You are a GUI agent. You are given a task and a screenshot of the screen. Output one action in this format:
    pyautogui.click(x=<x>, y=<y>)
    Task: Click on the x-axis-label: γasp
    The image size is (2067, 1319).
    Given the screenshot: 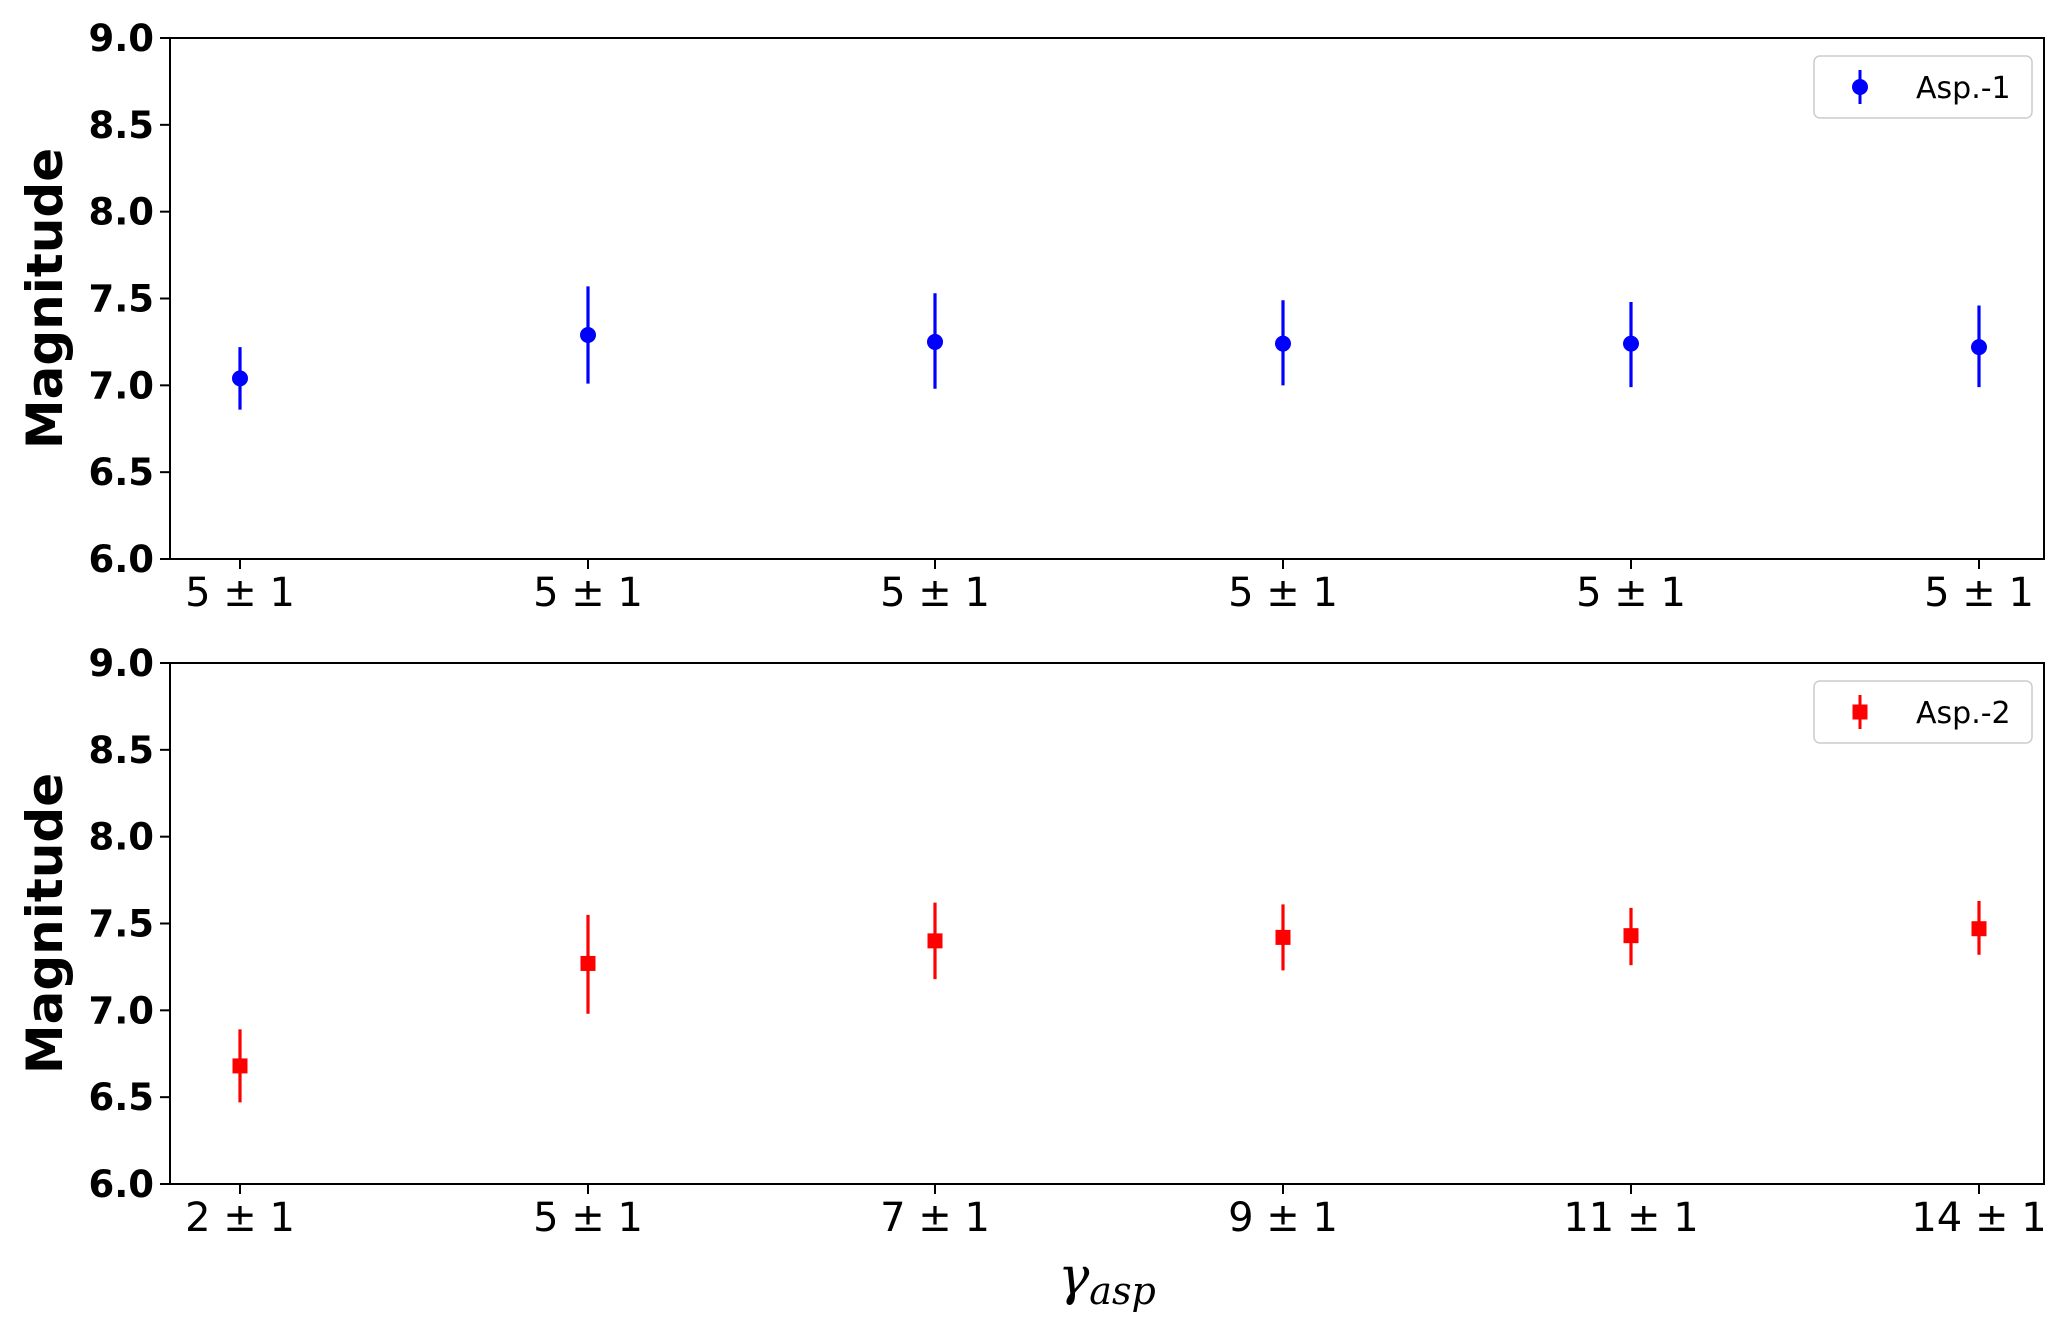 What is the action you would take?
    pyautogui.click(x=1107, y=1280)
    